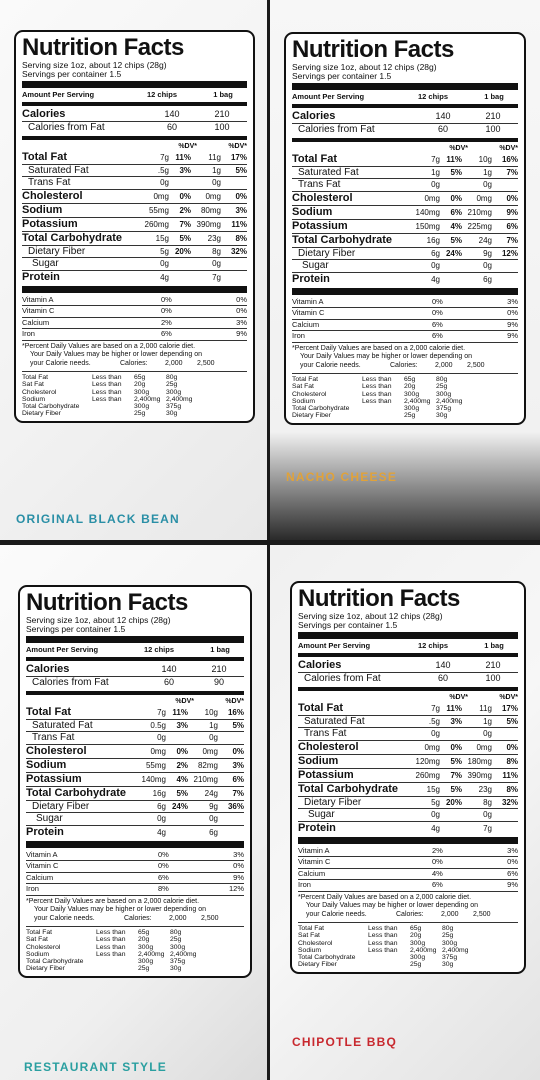 This screenshot has height=1080, width=540. What do you see at coordinates (336, 914) in the screenshot?
I see `footnote-text: your Calorie needs.` at bounding box center [336, 914].